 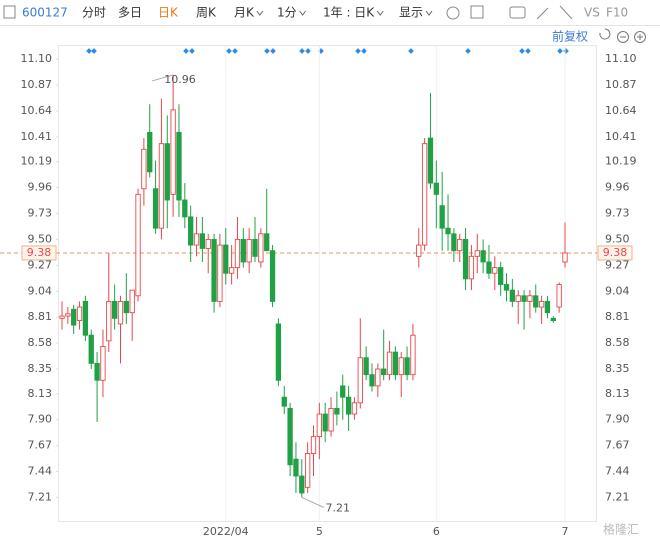 What do you see at coordinates (40, 264) in the screenshot?
I see `y-tick-label-left: 9.27` at bounding box center [40, 264].